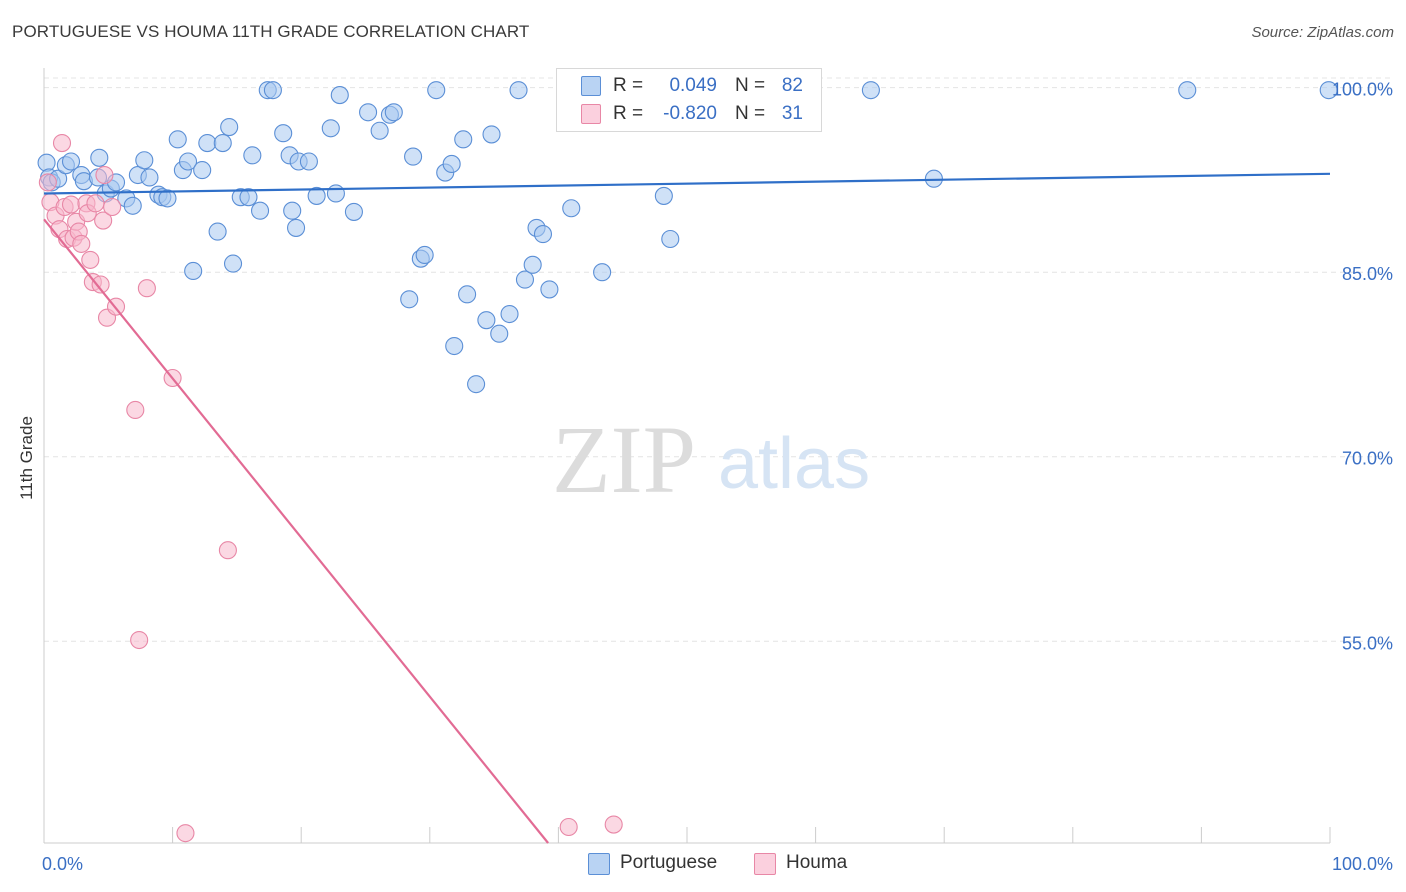  Describe the element at coordinates (693, 85) in the screenshot. I see `legend-r-value: 0.049` at that location.